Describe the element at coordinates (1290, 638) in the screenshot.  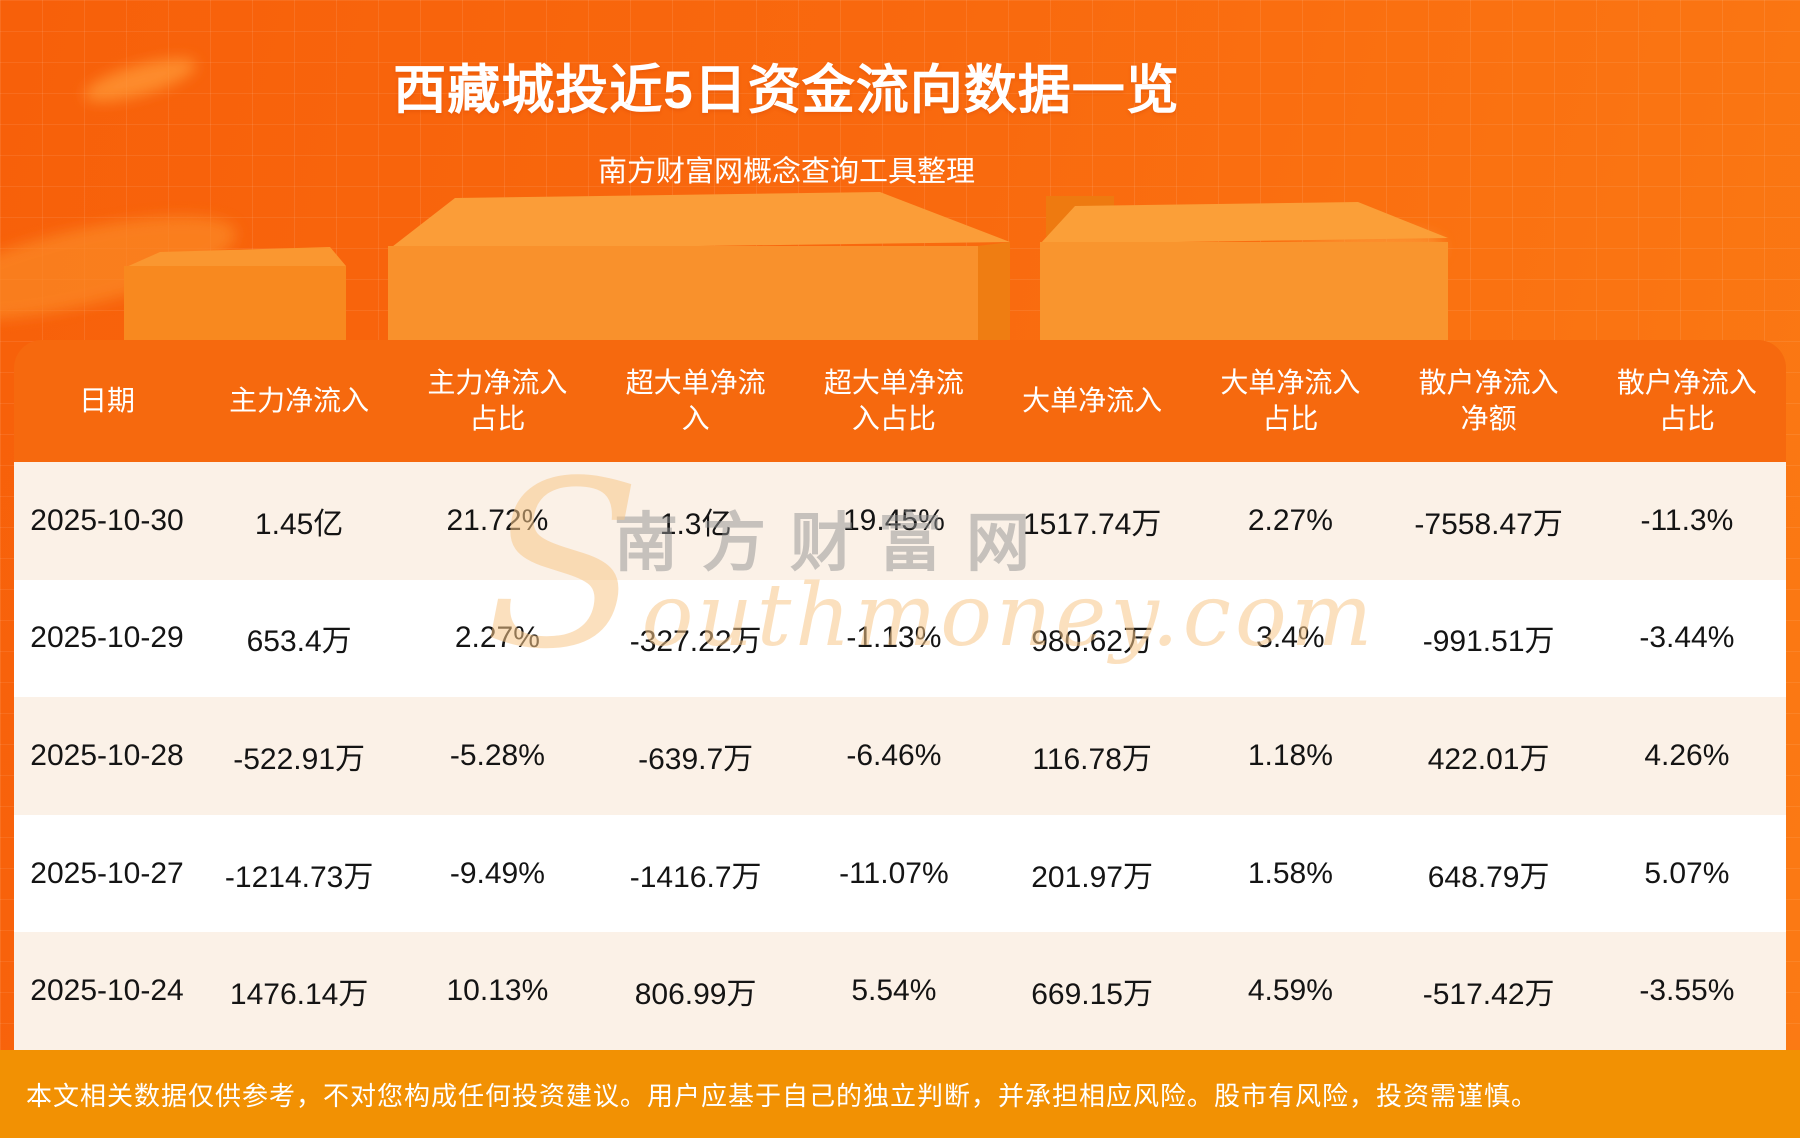
I see `table-cell: 3.4%` at that location.